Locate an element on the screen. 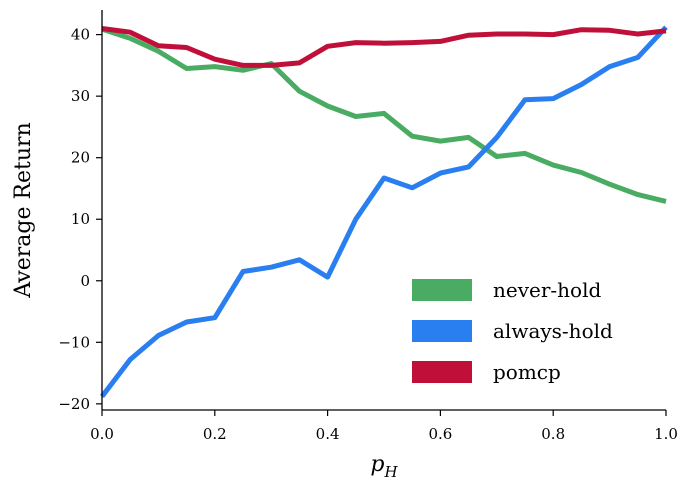 Image resolution: width=697 pixels, height=485 pixels. x-axis-title: pH is located at coordinates (384, 466).